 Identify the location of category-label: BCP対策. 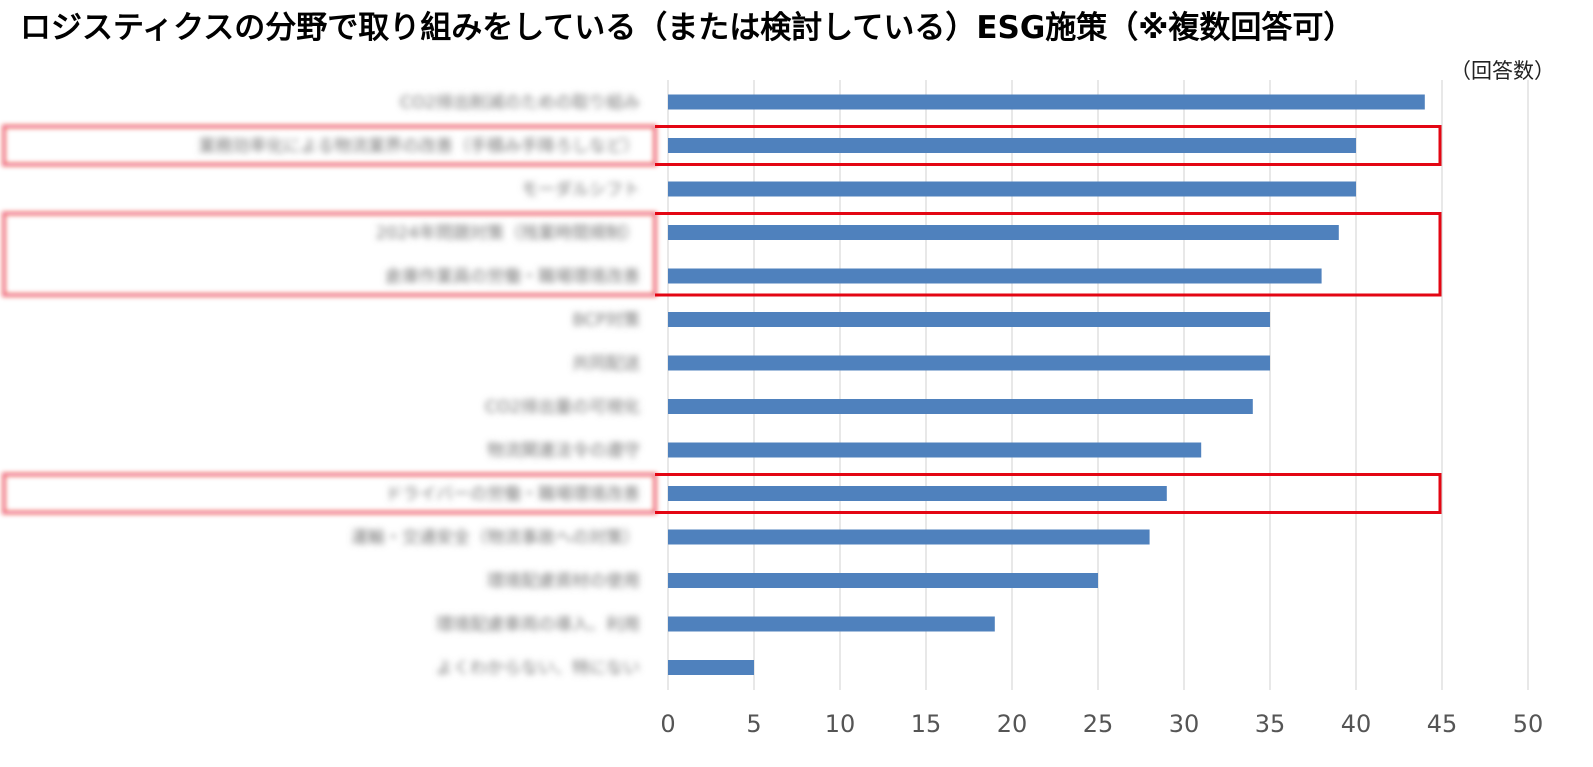
(607, 321).